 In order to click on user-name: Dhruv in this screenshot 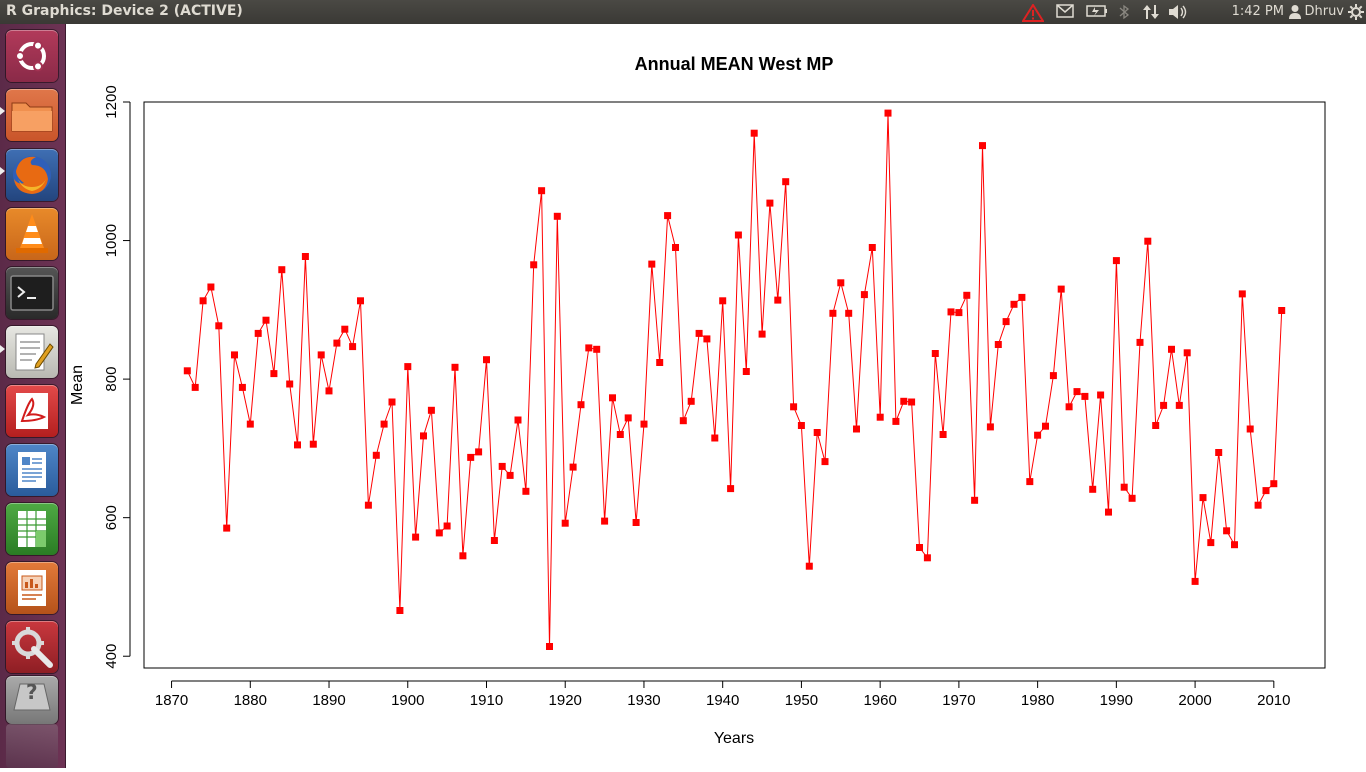, I will do `click(1324, 11)`.